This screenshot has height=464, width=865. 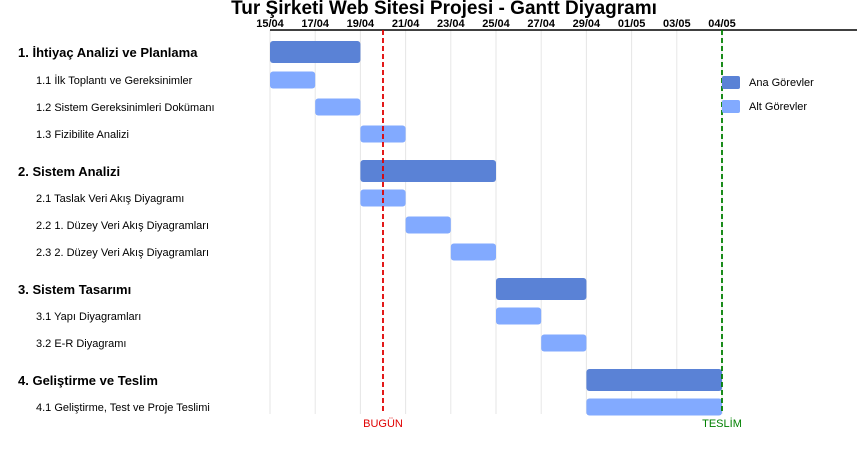 What do you see at coordinates (722, 24) in the screenshot?
I see `x-tick-label: 04/05` at bounding box center [722, 24].